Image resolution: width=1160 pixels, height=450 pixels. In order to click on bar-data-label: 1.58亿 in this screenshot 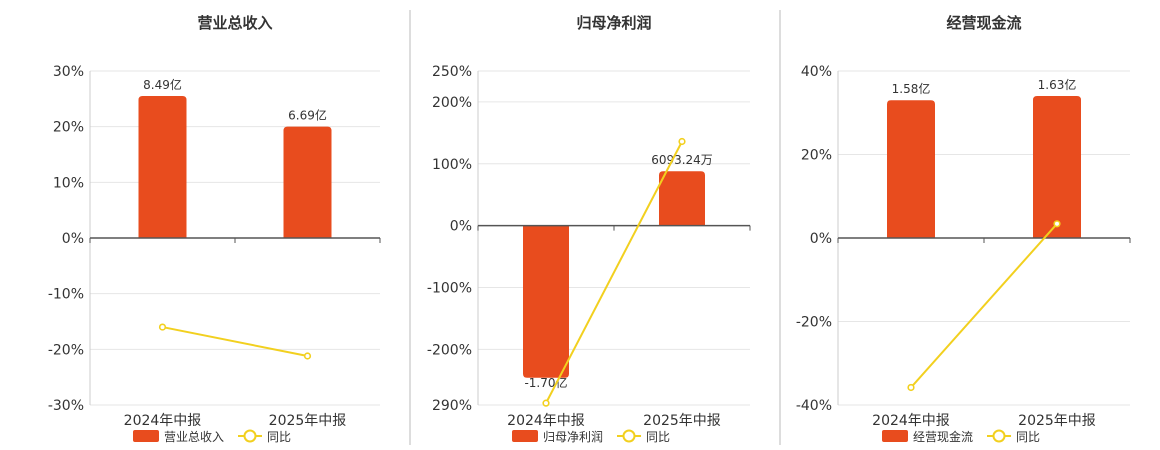, I will do `click(911, 88)`.